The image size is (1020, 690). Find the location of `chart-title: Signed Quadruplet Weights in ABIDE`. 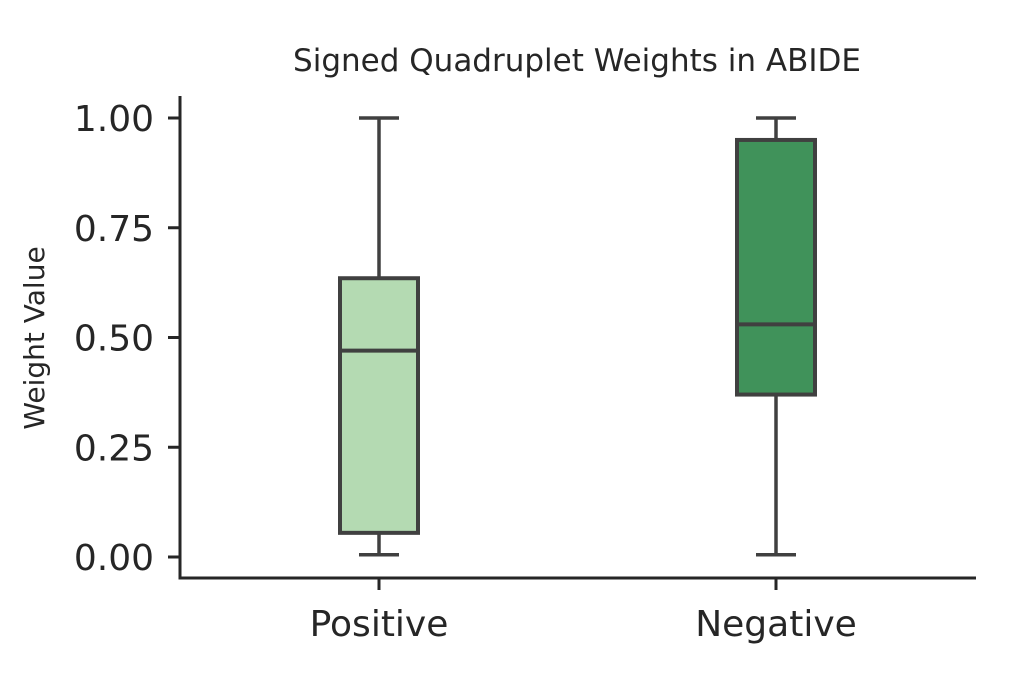

chart-title: Signed Quadruplet Weights in ABIDE is located at coordinates (577, 61).